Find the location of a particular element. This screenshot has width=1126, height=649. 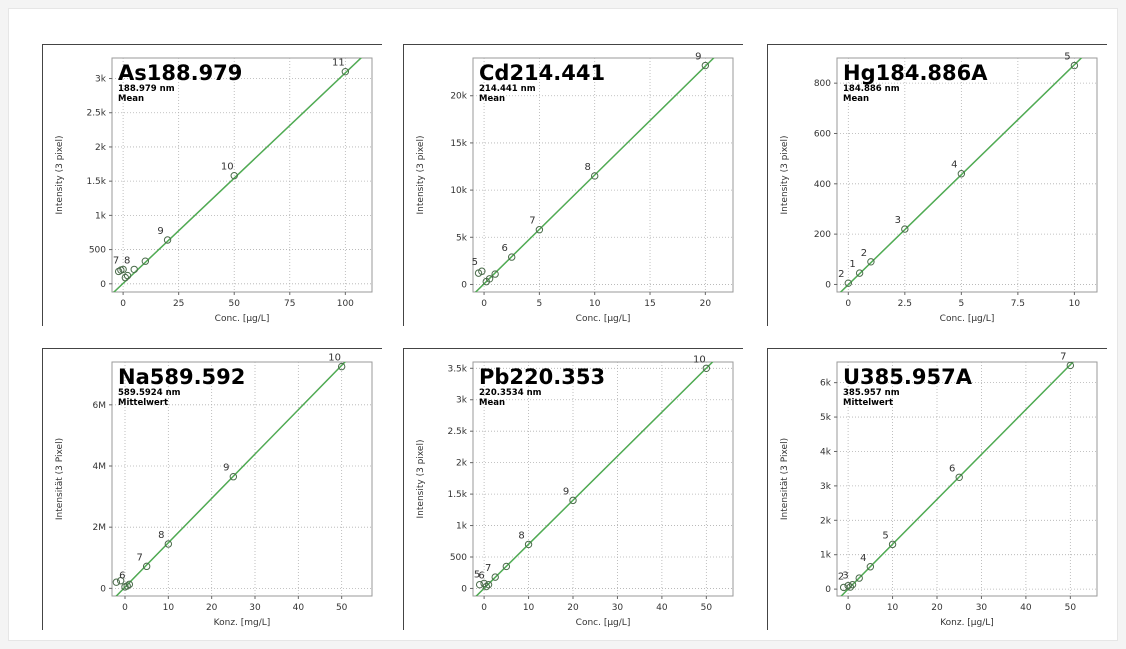

chart-title: U385.957A is located at coordinates (908, 377).